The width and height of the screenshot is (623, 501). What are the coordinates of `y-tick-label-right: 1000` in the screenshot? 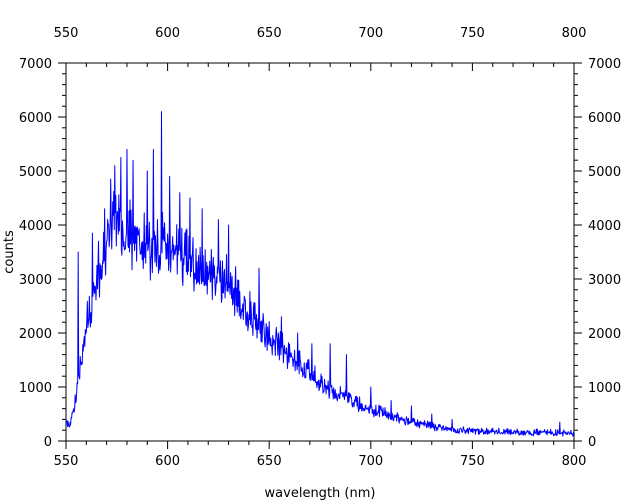 It's located at (604, 388).